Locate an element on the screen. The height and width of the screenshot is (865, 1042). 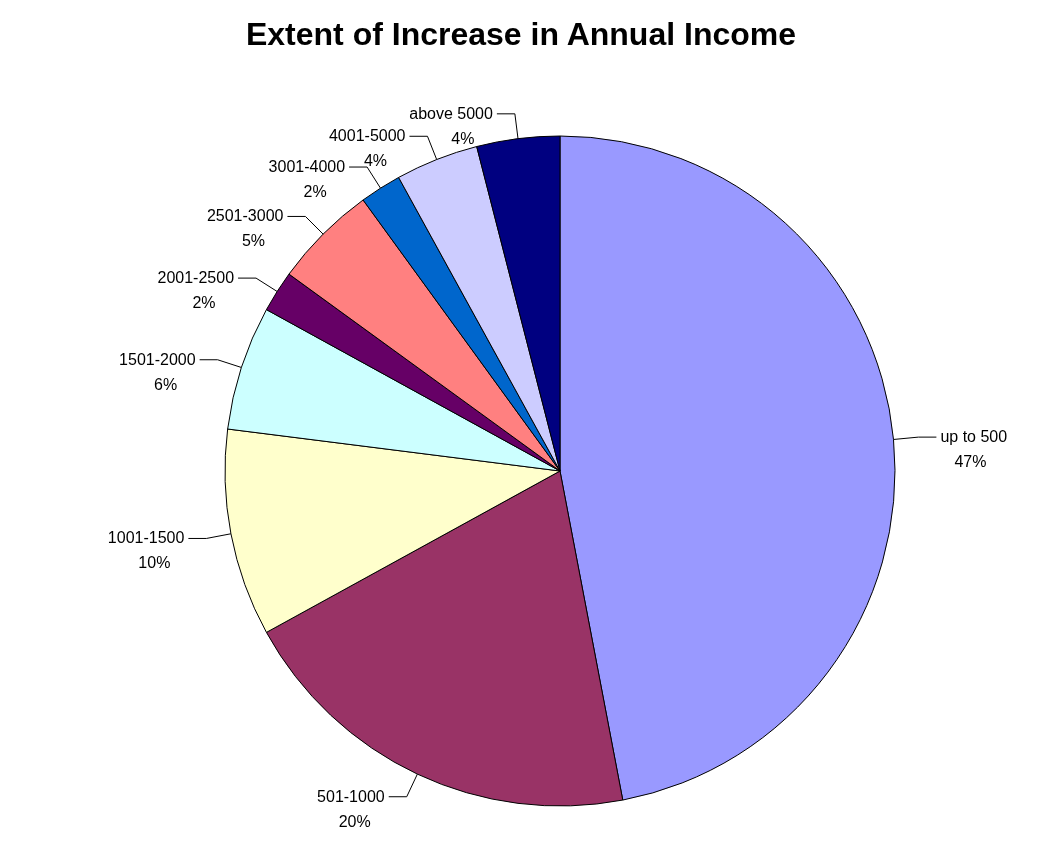
slice-label: 1001-1500 is located at coordinates (146, 538).